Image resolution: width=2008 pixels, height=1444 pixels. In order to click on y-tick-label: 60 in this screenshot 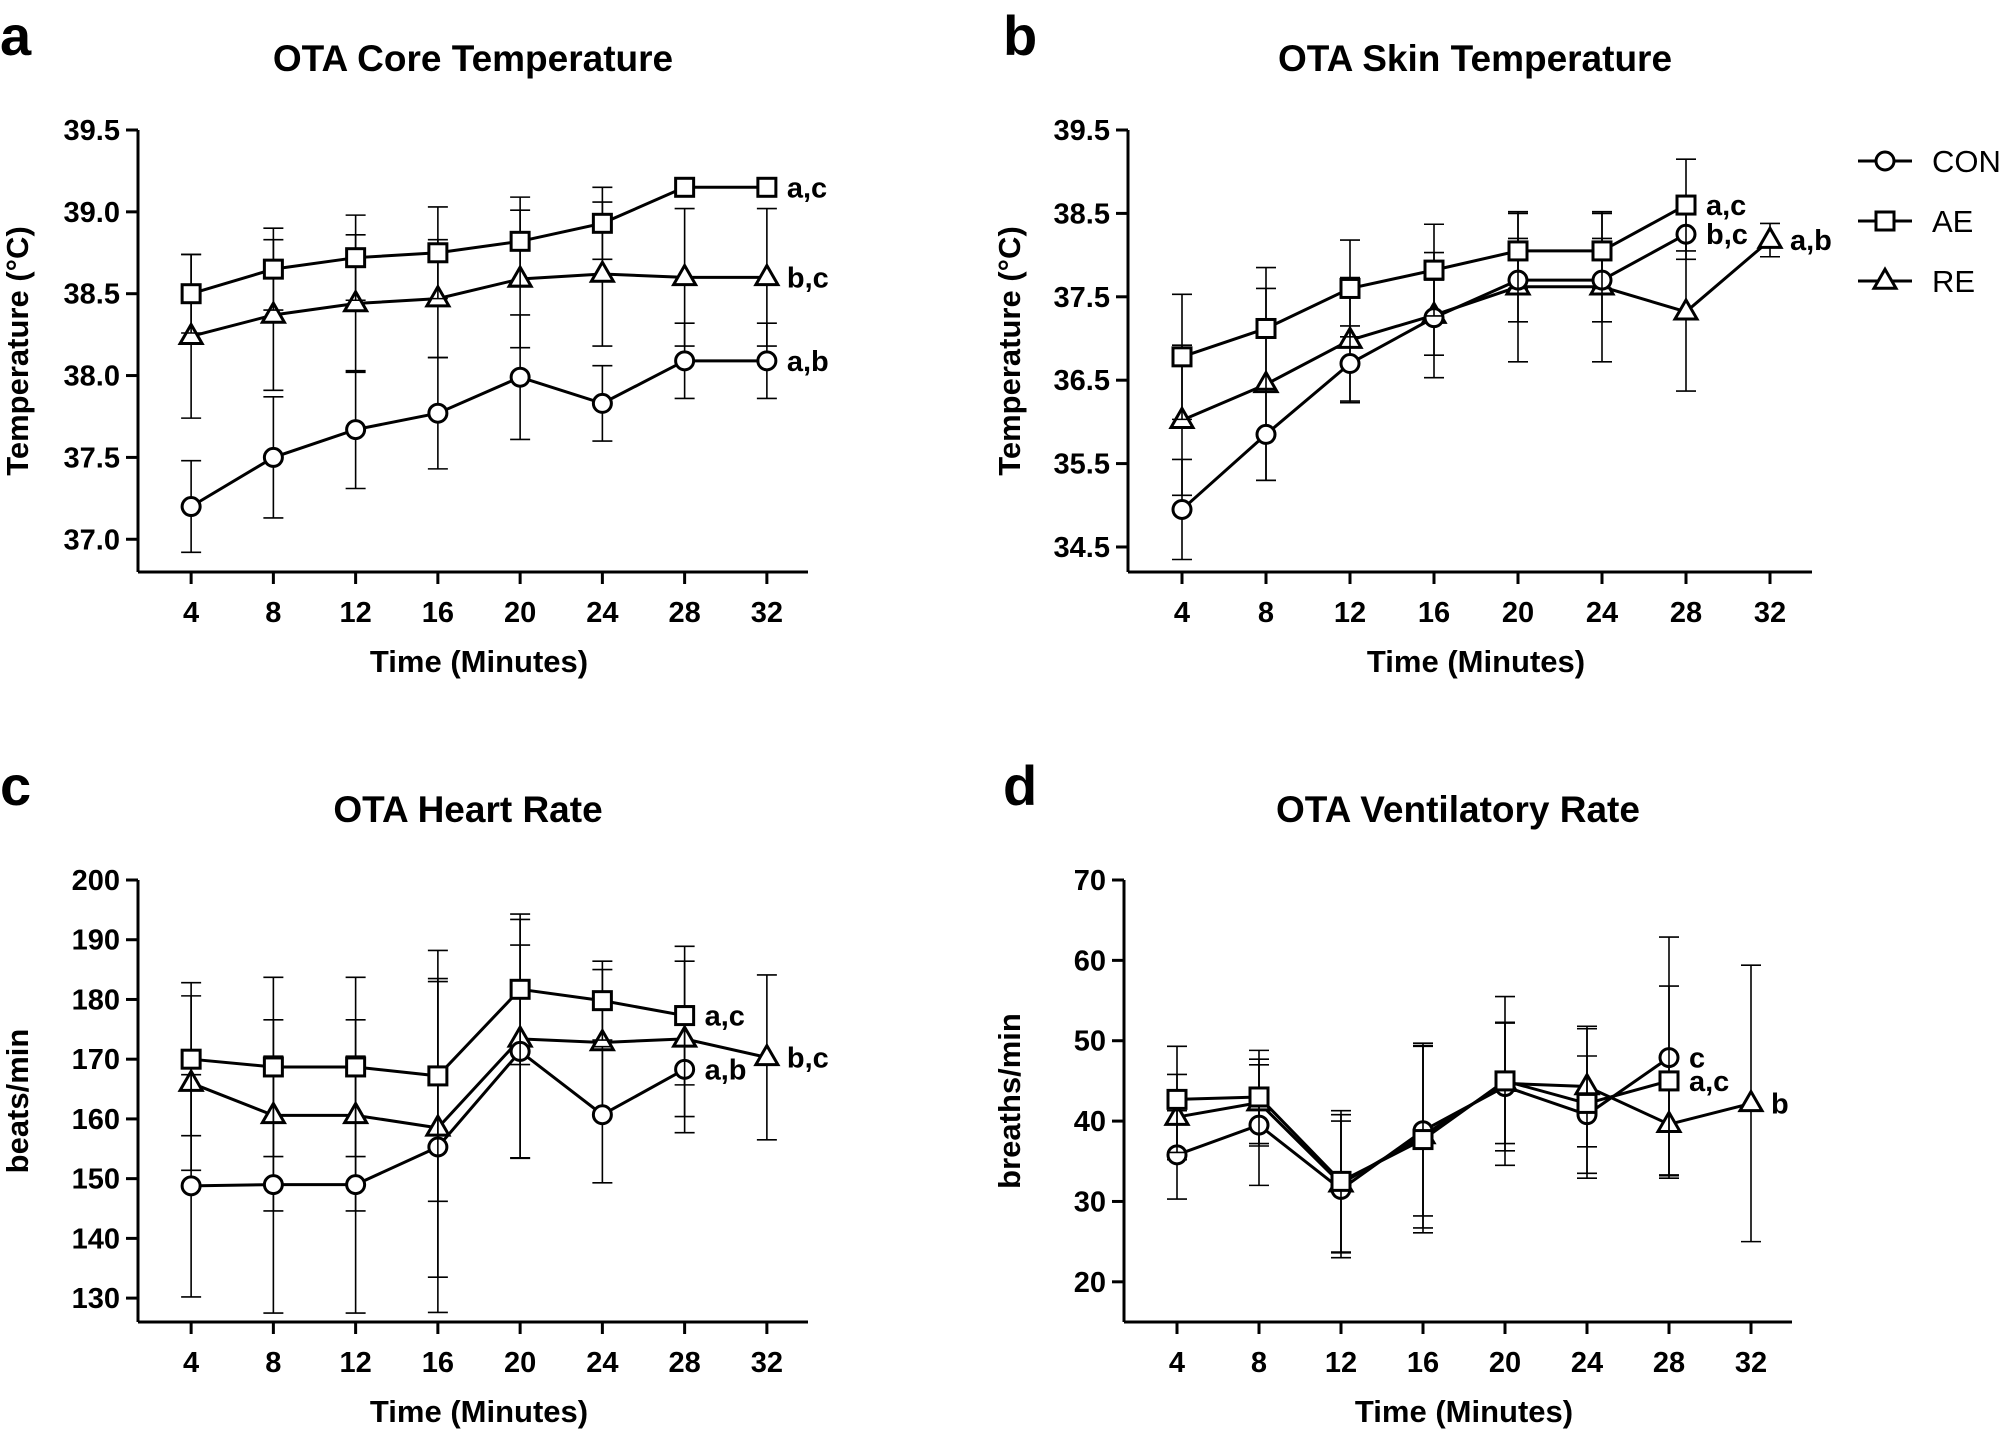, I will do `click(1090, 961)`.